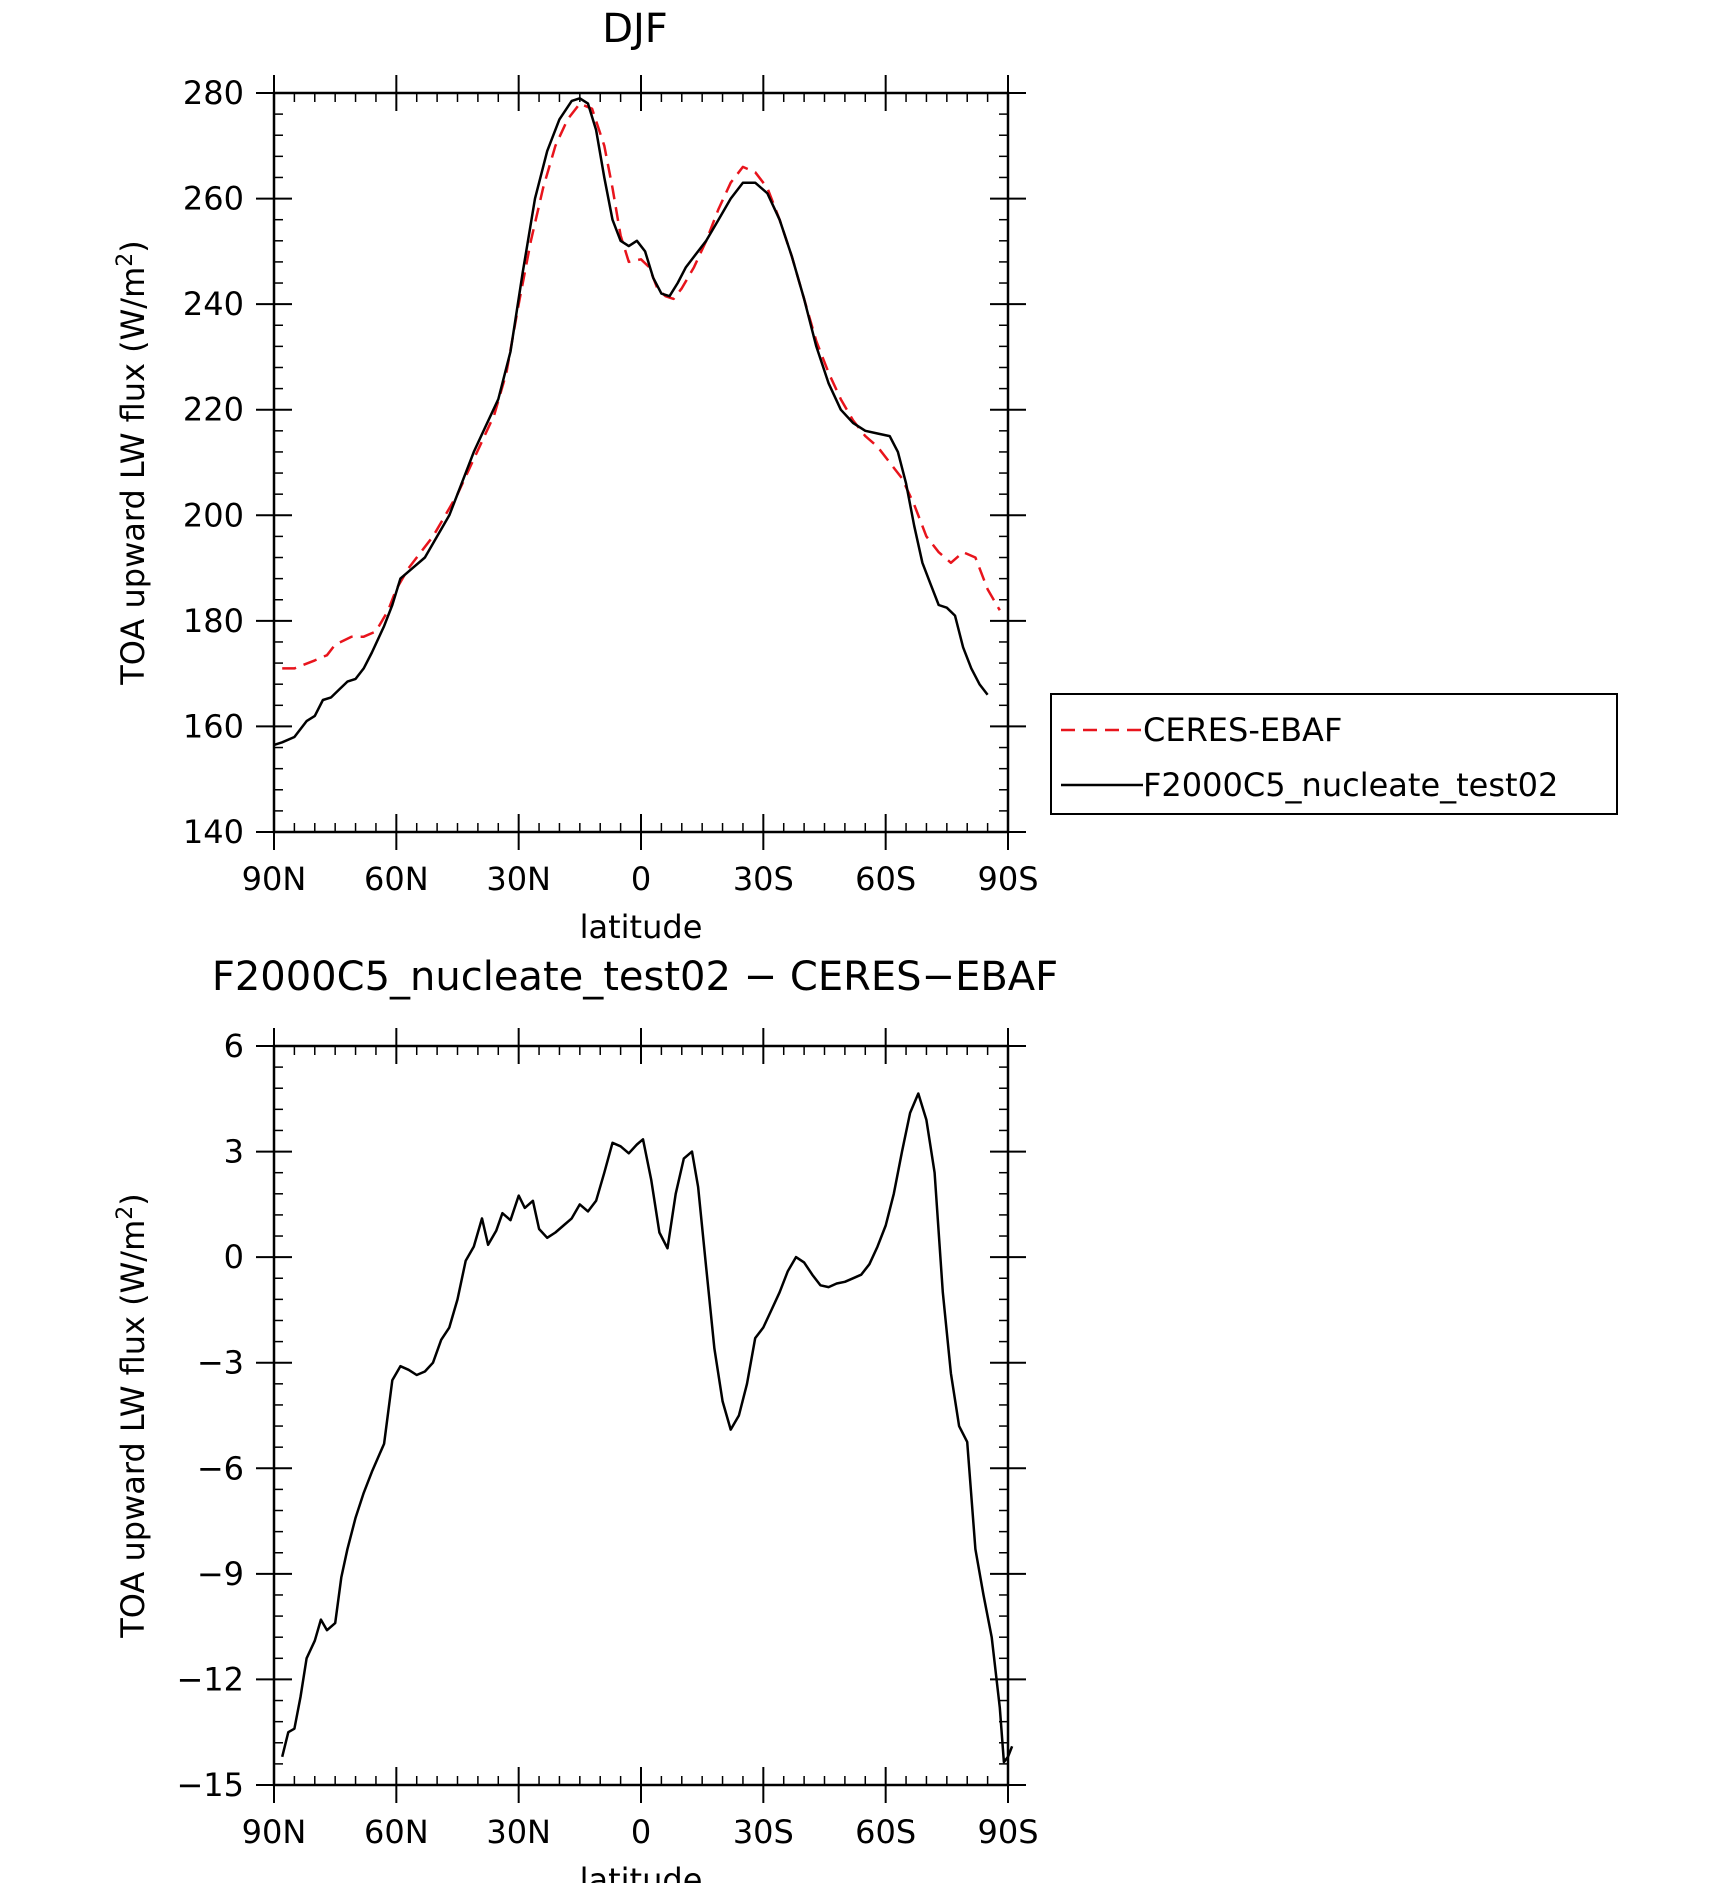  I want to click on top-chart-series, so click(637, 422).